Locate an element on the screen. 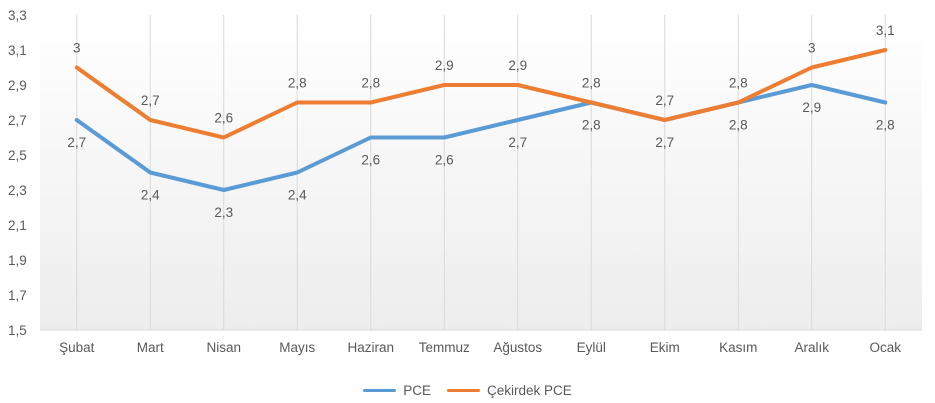 The height and width of the screenshot is (403, 935). x-axis-label: Aralık is located at coordinates (811, 347).